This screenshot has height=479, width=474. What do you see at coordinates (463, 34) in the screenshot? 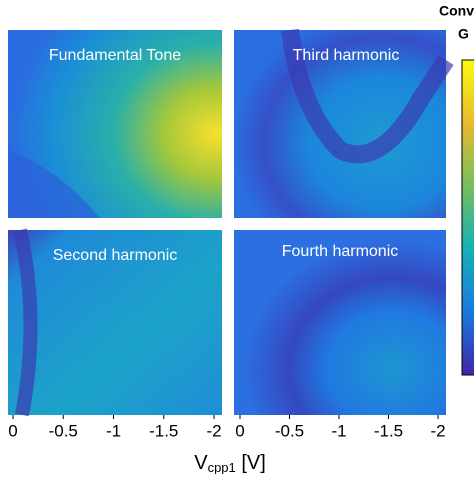
I see `colorbar-label: G` at bounding box center [463, 34].